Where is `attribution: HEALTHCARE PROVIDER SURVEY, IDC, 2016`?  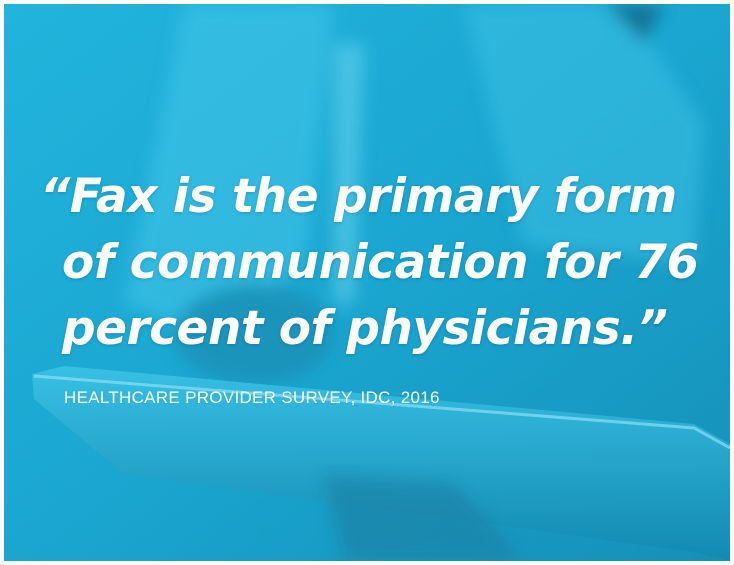
attribution: HEALTHCARE PROVIDER SURVEY, IDC, 2016 is located at coordinates (252, 397).